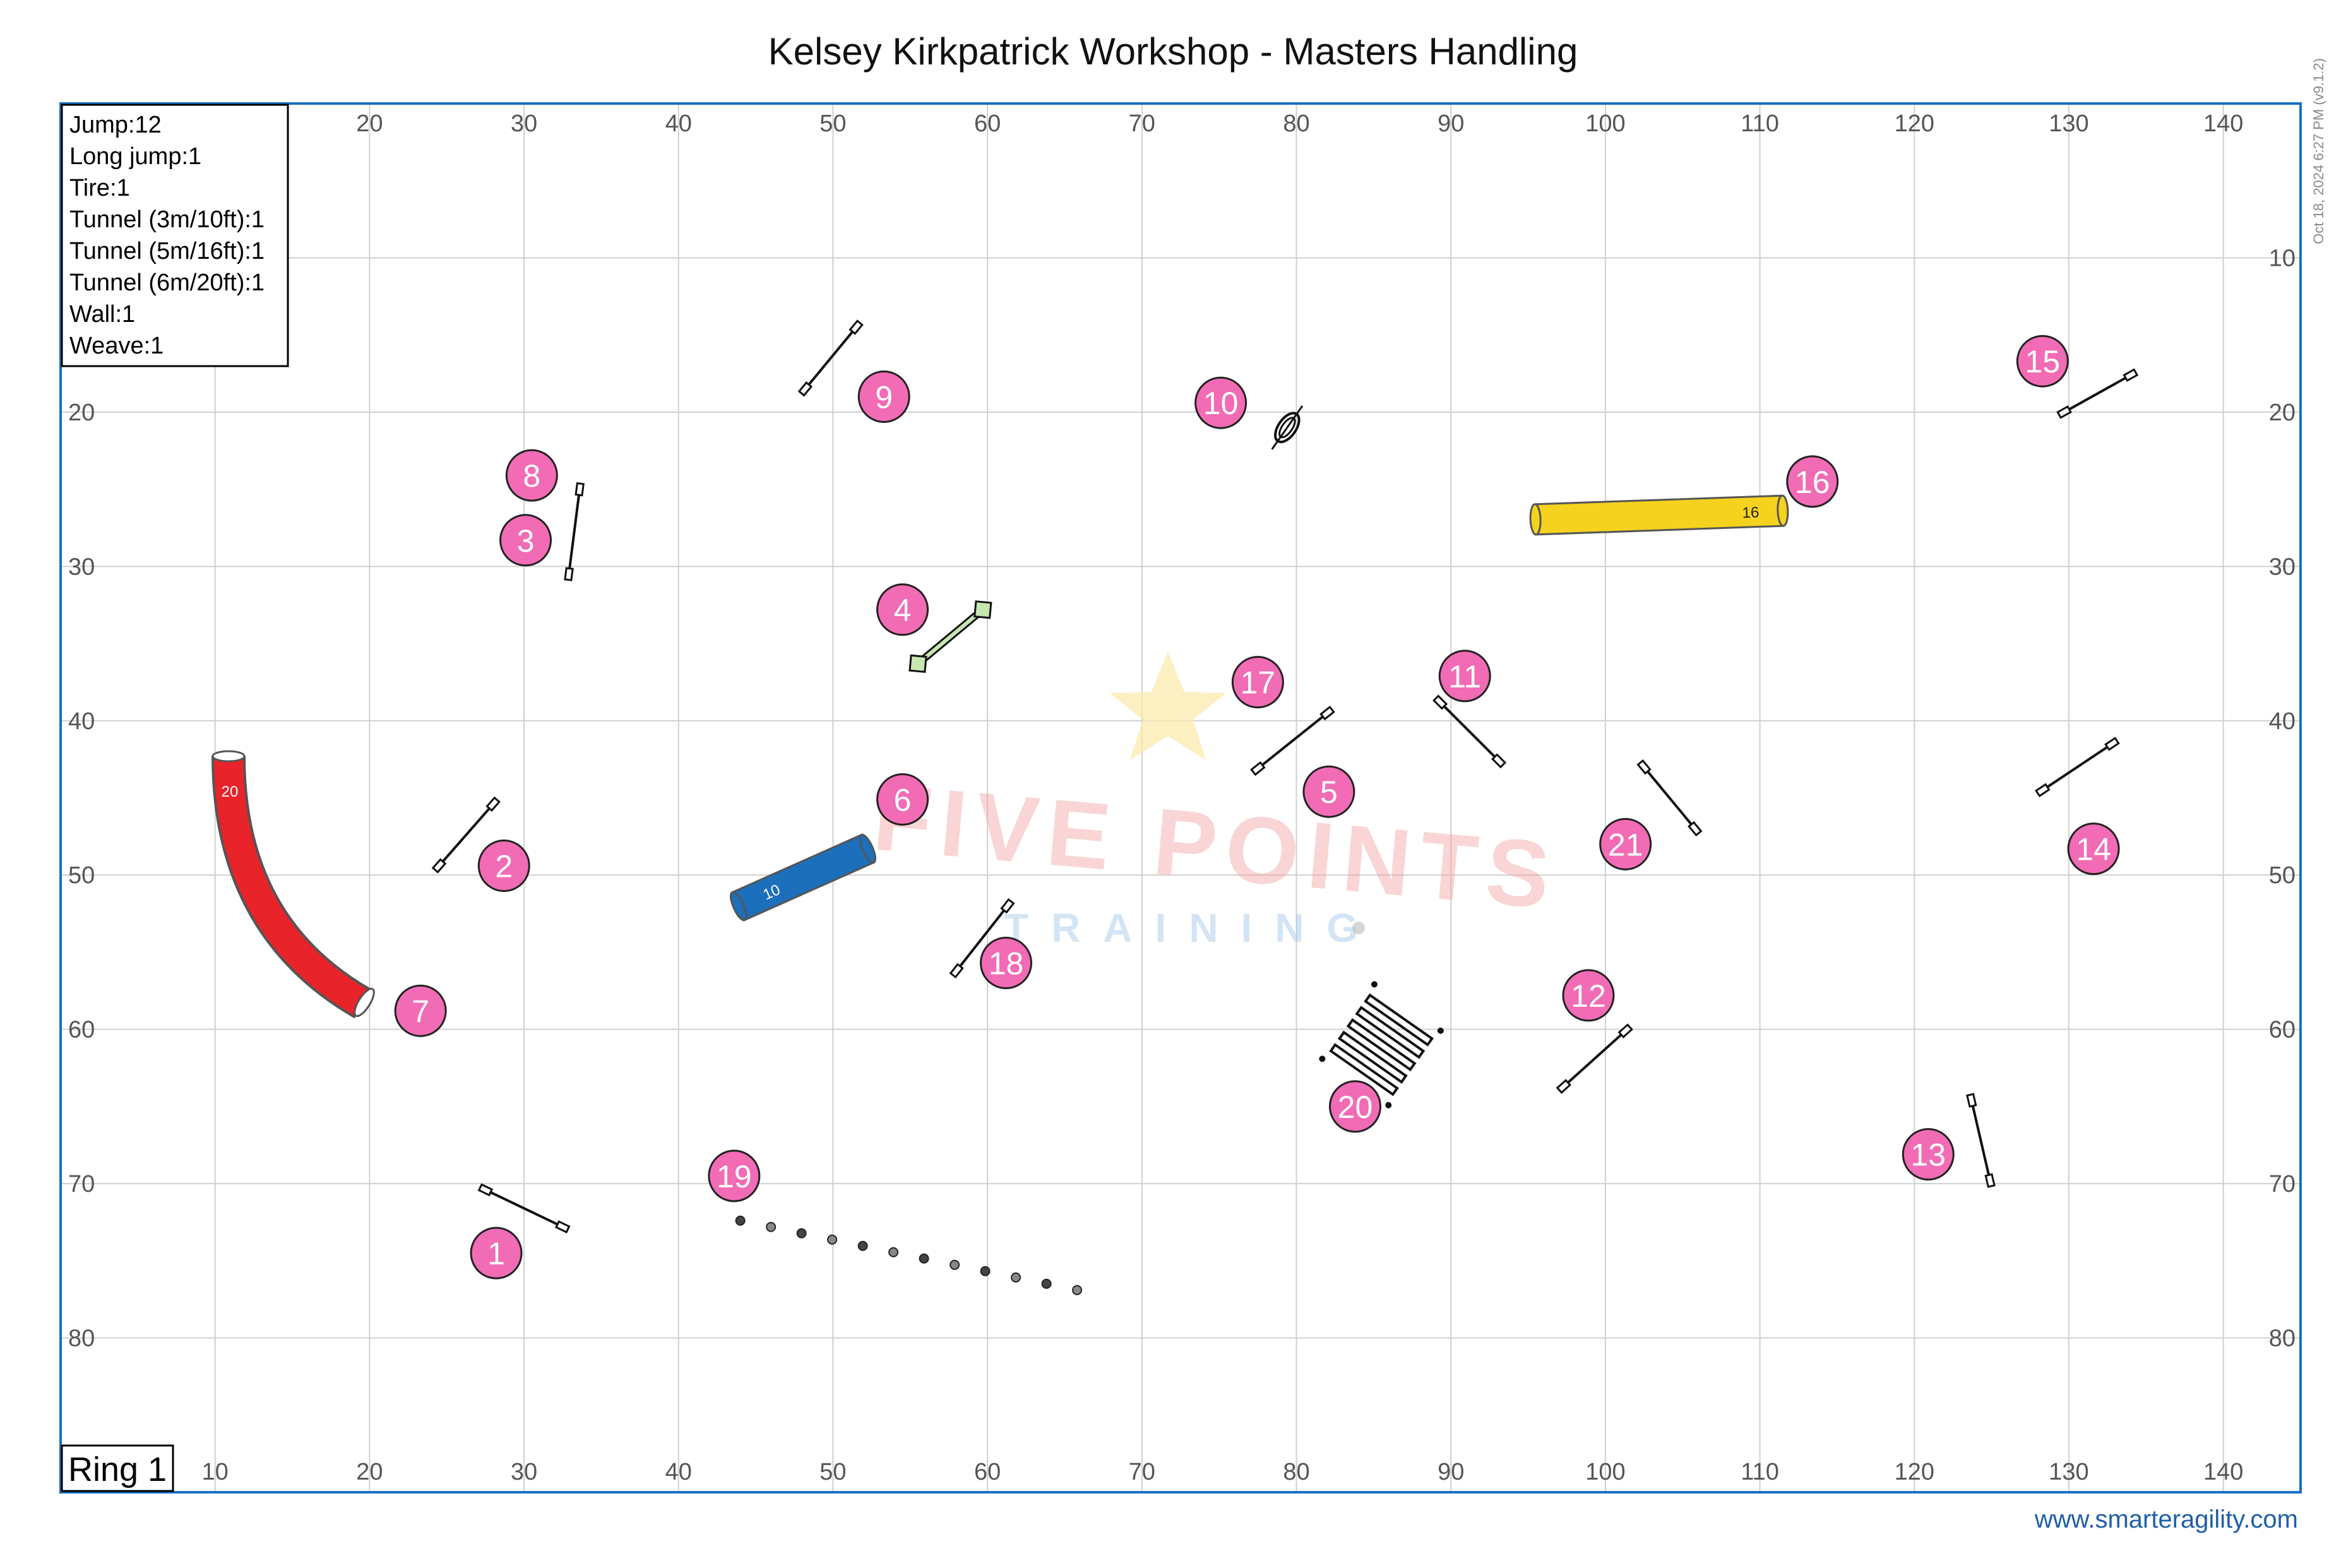 This screenshot has height=1568, width=2346. I want to click on legend-item: Weave:1, so click(116, 346).